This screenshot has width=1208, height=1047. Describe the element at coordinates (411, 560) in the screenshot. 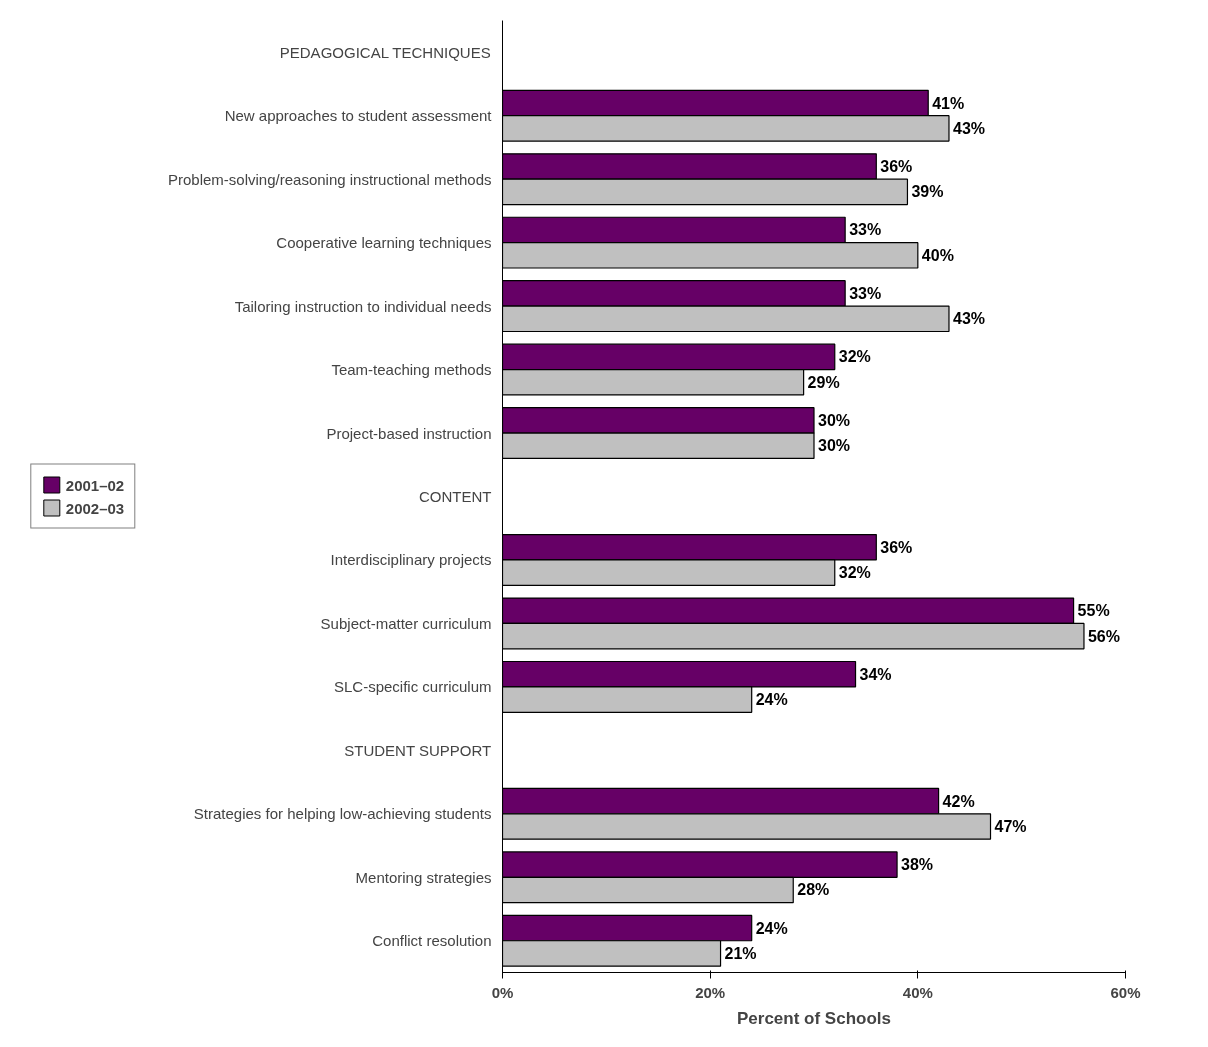

I see `y-tick-label: Interdisciplinary projects` at that location.